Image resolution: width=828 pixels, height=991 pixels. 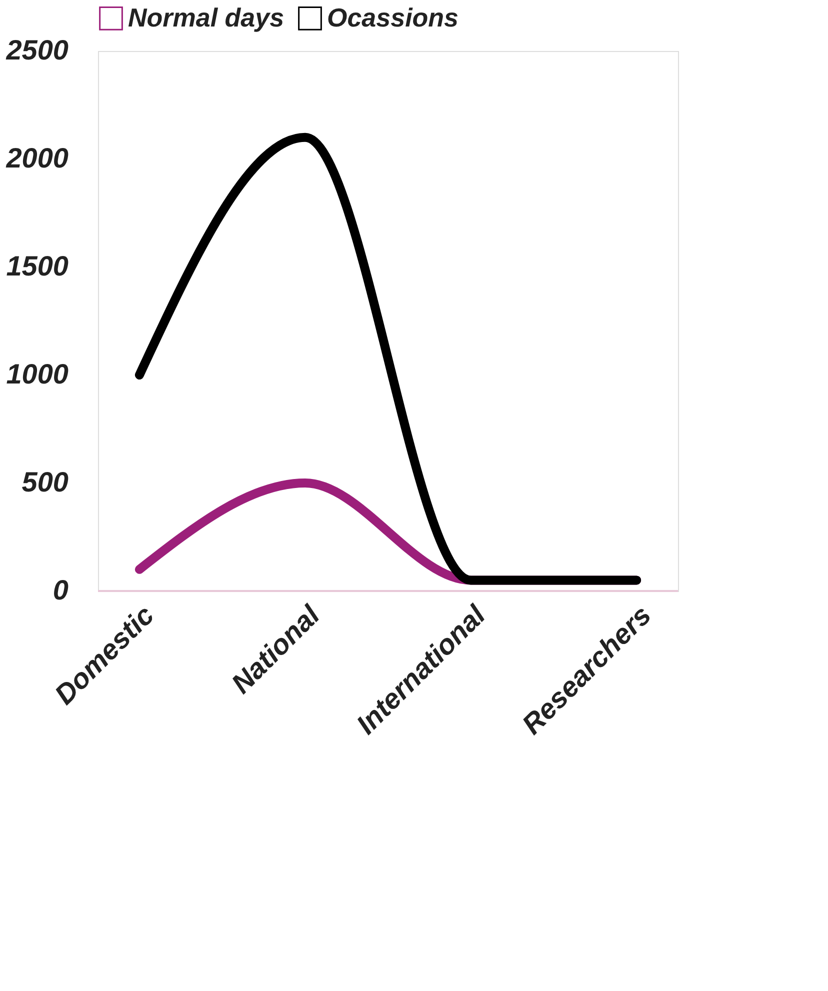 What do you see at coordinates (37, 266) in the screenshot?
I see `y-tick-label: 1500` at bounding box center [37, 266].